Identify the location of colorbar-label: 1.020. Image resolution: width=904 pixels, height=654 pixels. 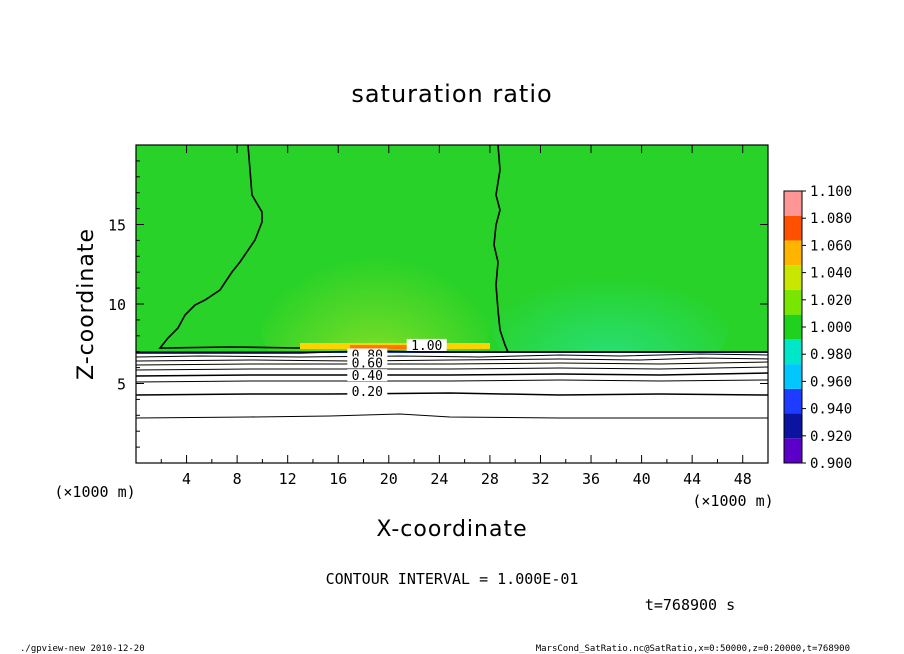
(831, 301).